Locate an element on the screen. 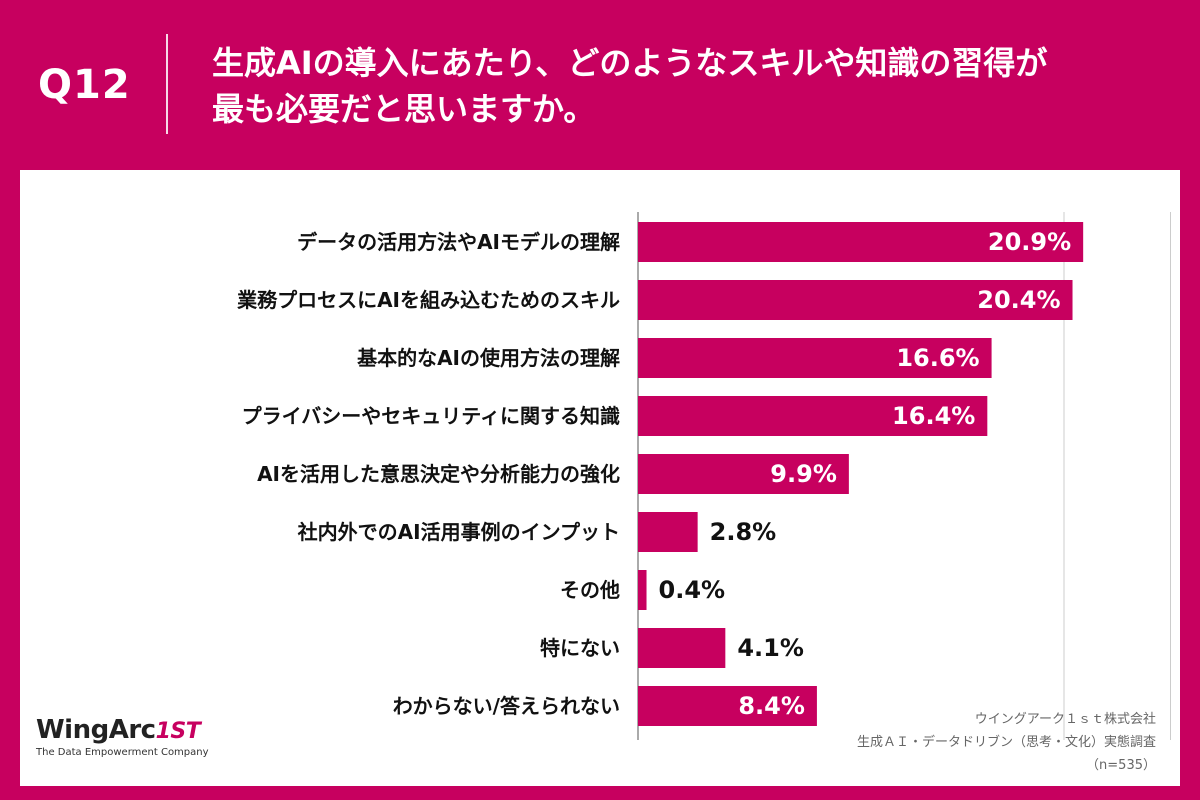 Image resolution: width=1200 pixels, height=800 pixels. wingarc-logo: WingArc1ST The Data Empowerment Company is located at coordinates (122, 736).